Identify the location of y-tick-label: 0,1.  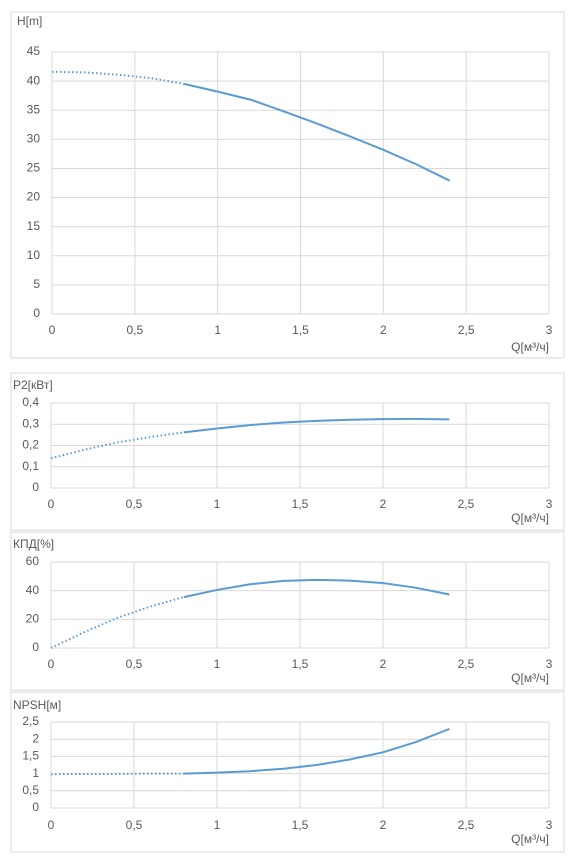
(30, 466).